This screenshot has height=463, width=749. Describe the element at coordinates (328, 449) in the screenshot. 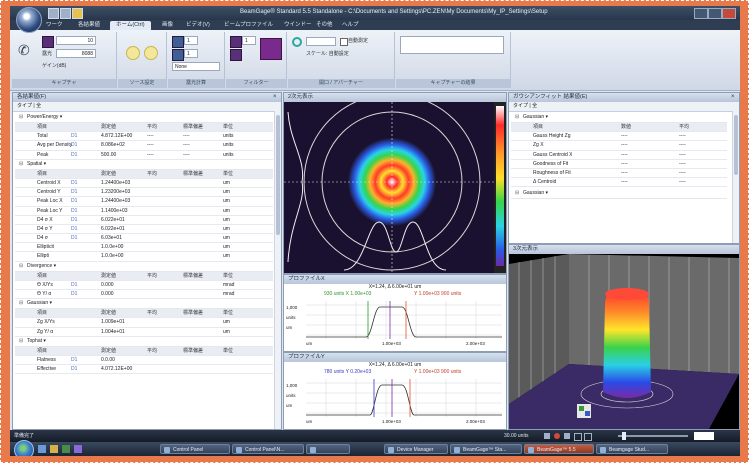

I see `taskbar-item` at that location.